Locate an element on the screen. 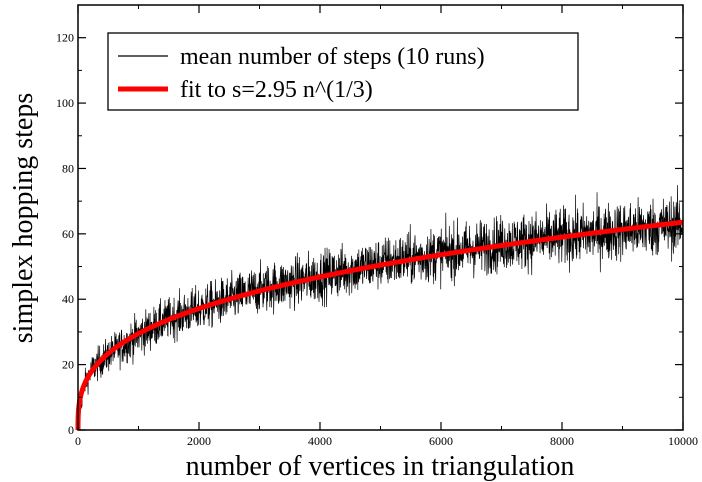 The image size is (702, 482). x-axis-label: number of vertices in triangulation is located at coordinates (380, 466).